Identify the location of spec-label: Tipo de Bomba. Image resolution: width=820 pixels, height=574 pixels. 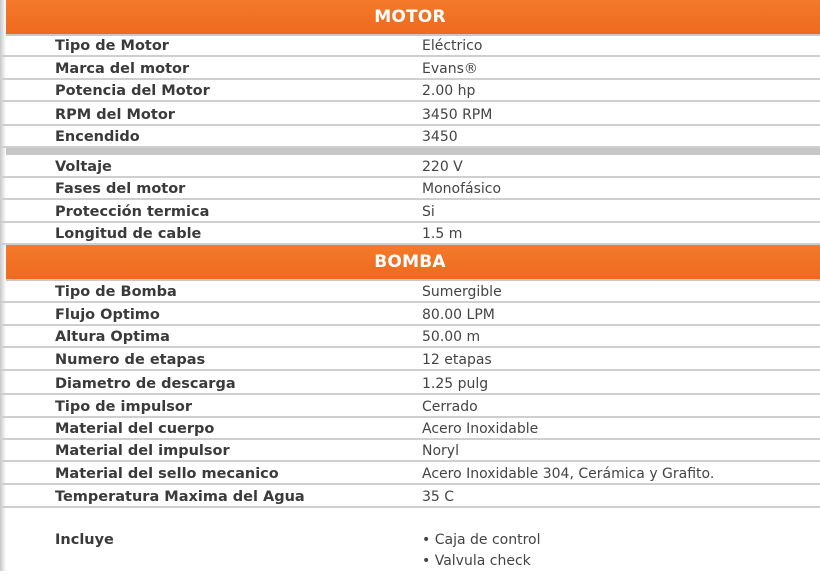
(116, 292).